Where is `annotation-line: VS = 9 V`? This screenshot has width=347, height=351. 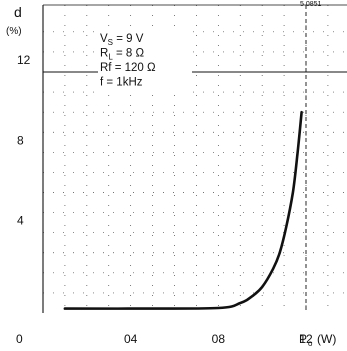
annotation-line: VS = 9 V is located at coordinates (122, 40).